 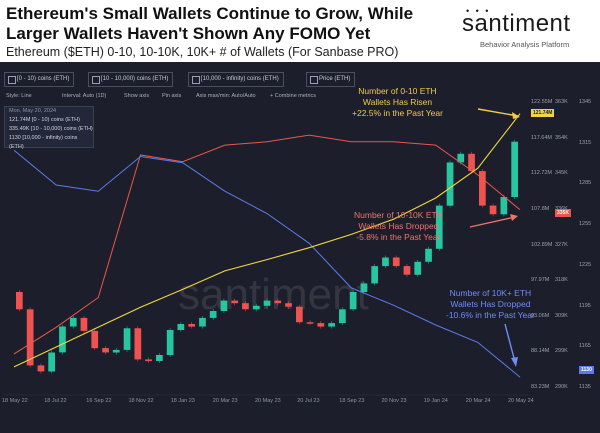 What do you see at coordinates (563, 213) in the screenshot?
I see `tag-mid: 335K` at bounding box center [563, 213].